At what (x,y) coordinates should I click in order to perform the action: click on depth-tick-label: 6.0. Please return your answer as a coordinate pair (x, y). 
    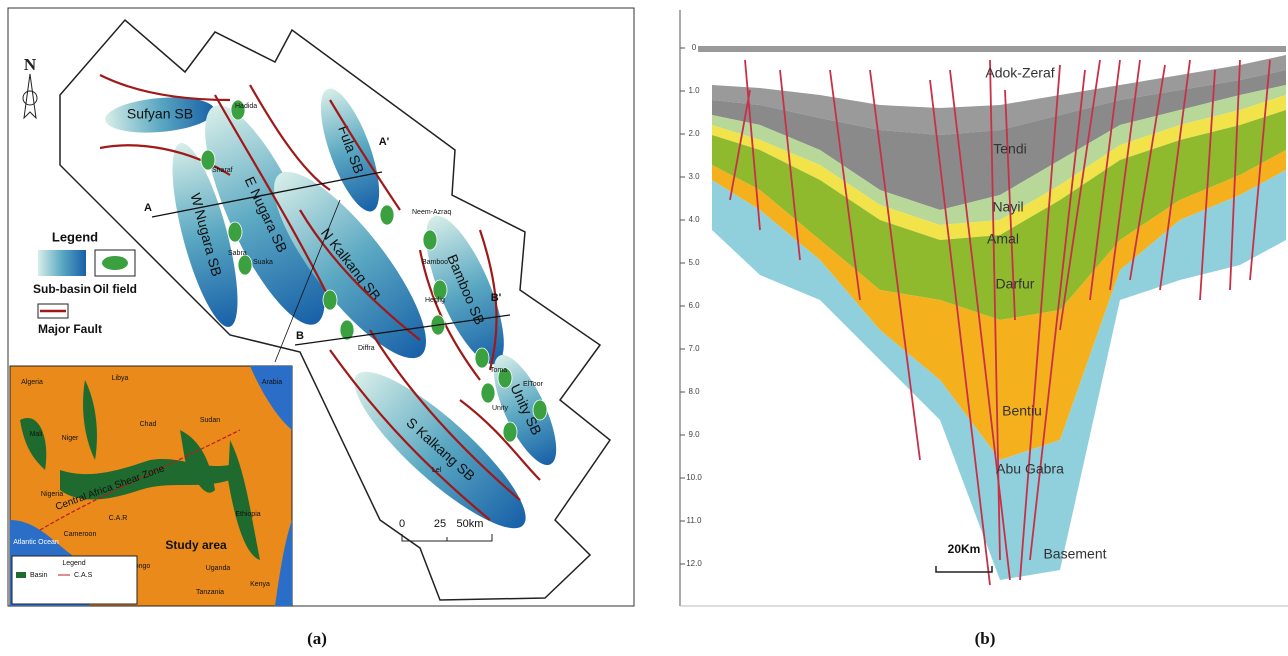
    Looking at the image, I should click on (694, 305).